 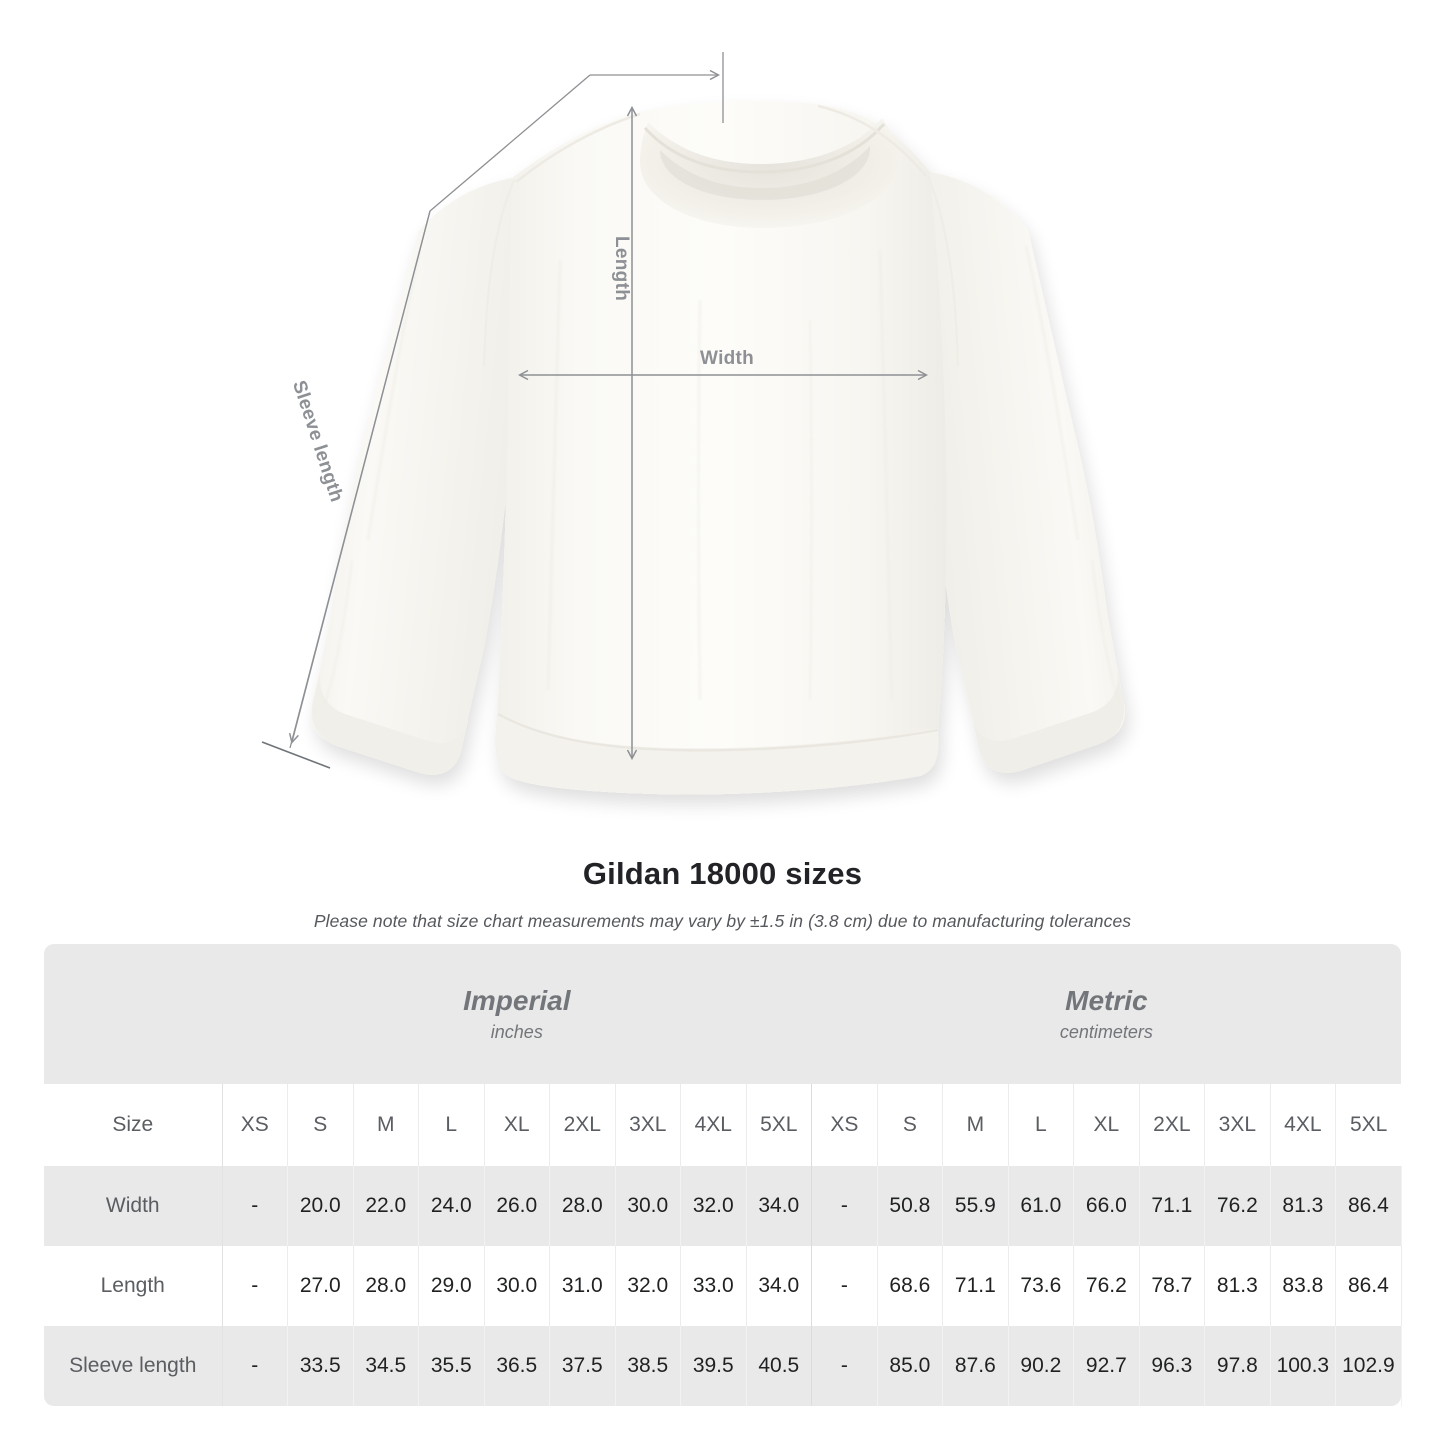 I want to click on cell-sleeve-length-metric-l: 90.2, so click(x=1041, y=1366).